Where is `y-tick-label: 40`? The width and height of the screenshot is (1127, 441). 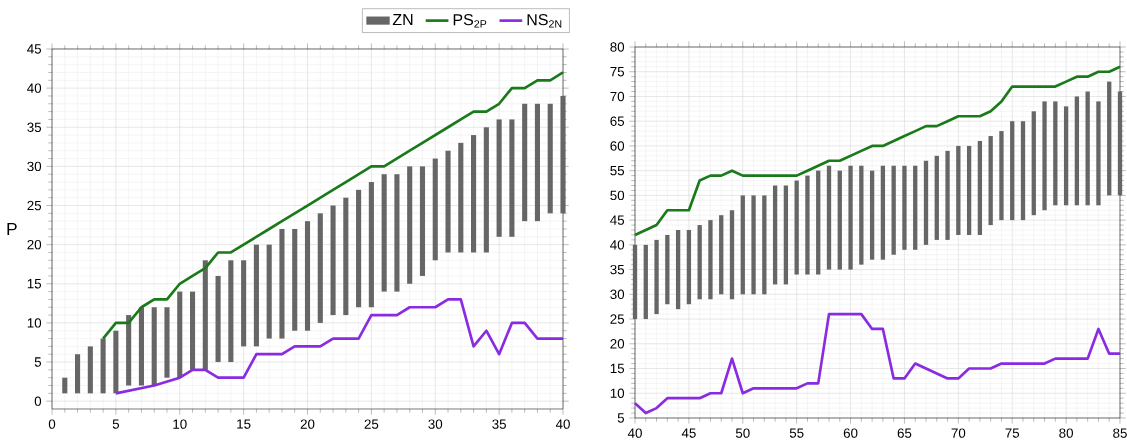 y-tick-label: 40 is located at coordinates (34, 88).